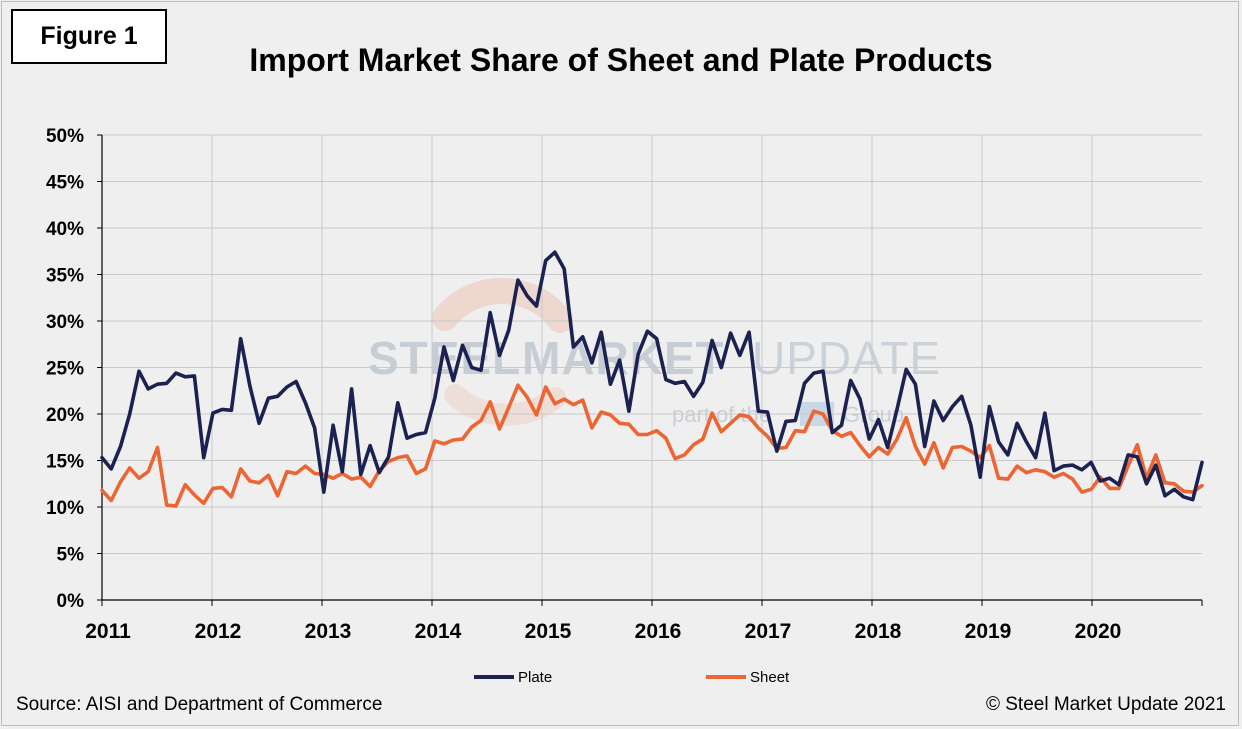 This screenshot has height=729, width=1242. I want to click on y-tick-label: 20%, so click(65, 415).